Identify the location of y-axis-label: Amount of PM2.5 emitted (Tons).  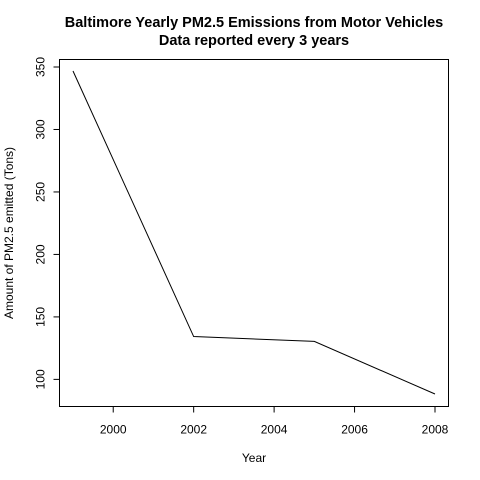
(9, 233).